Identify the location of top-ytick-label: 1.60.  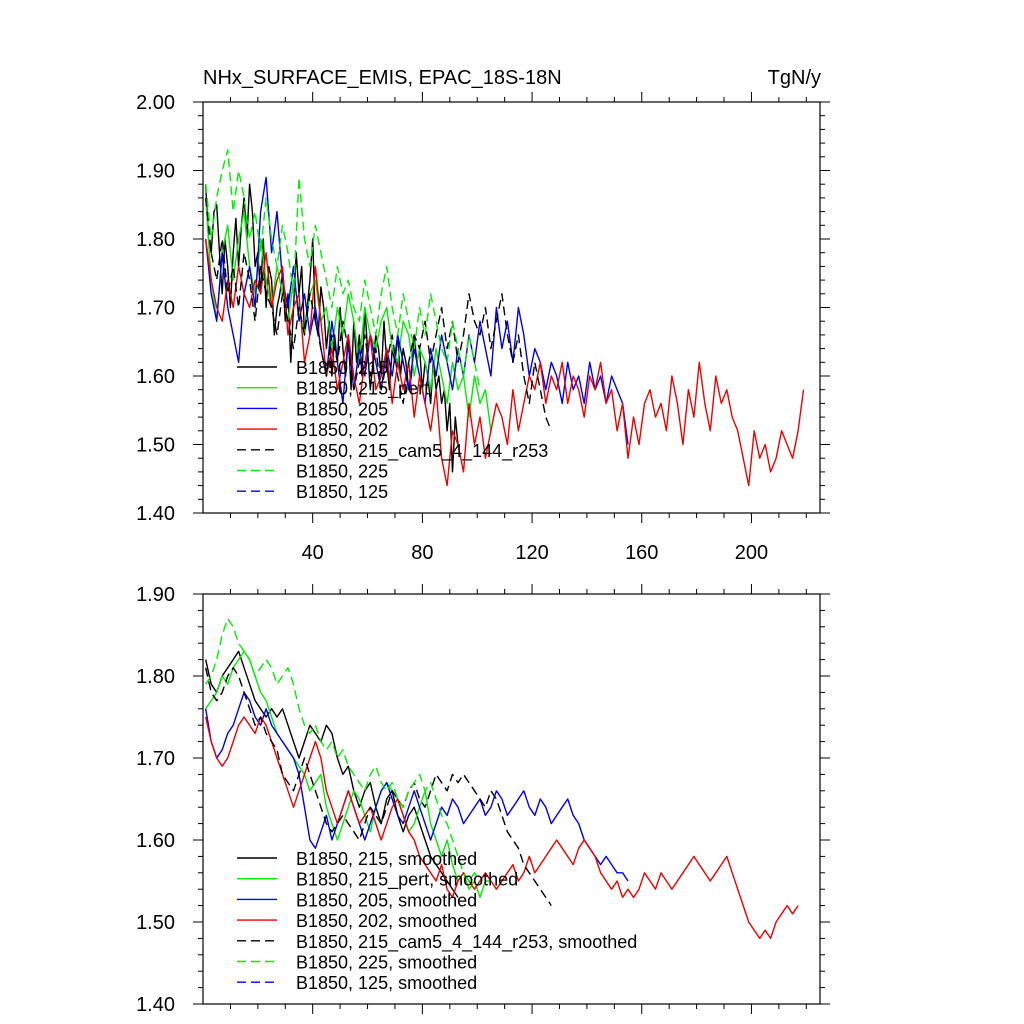
(155, 377).